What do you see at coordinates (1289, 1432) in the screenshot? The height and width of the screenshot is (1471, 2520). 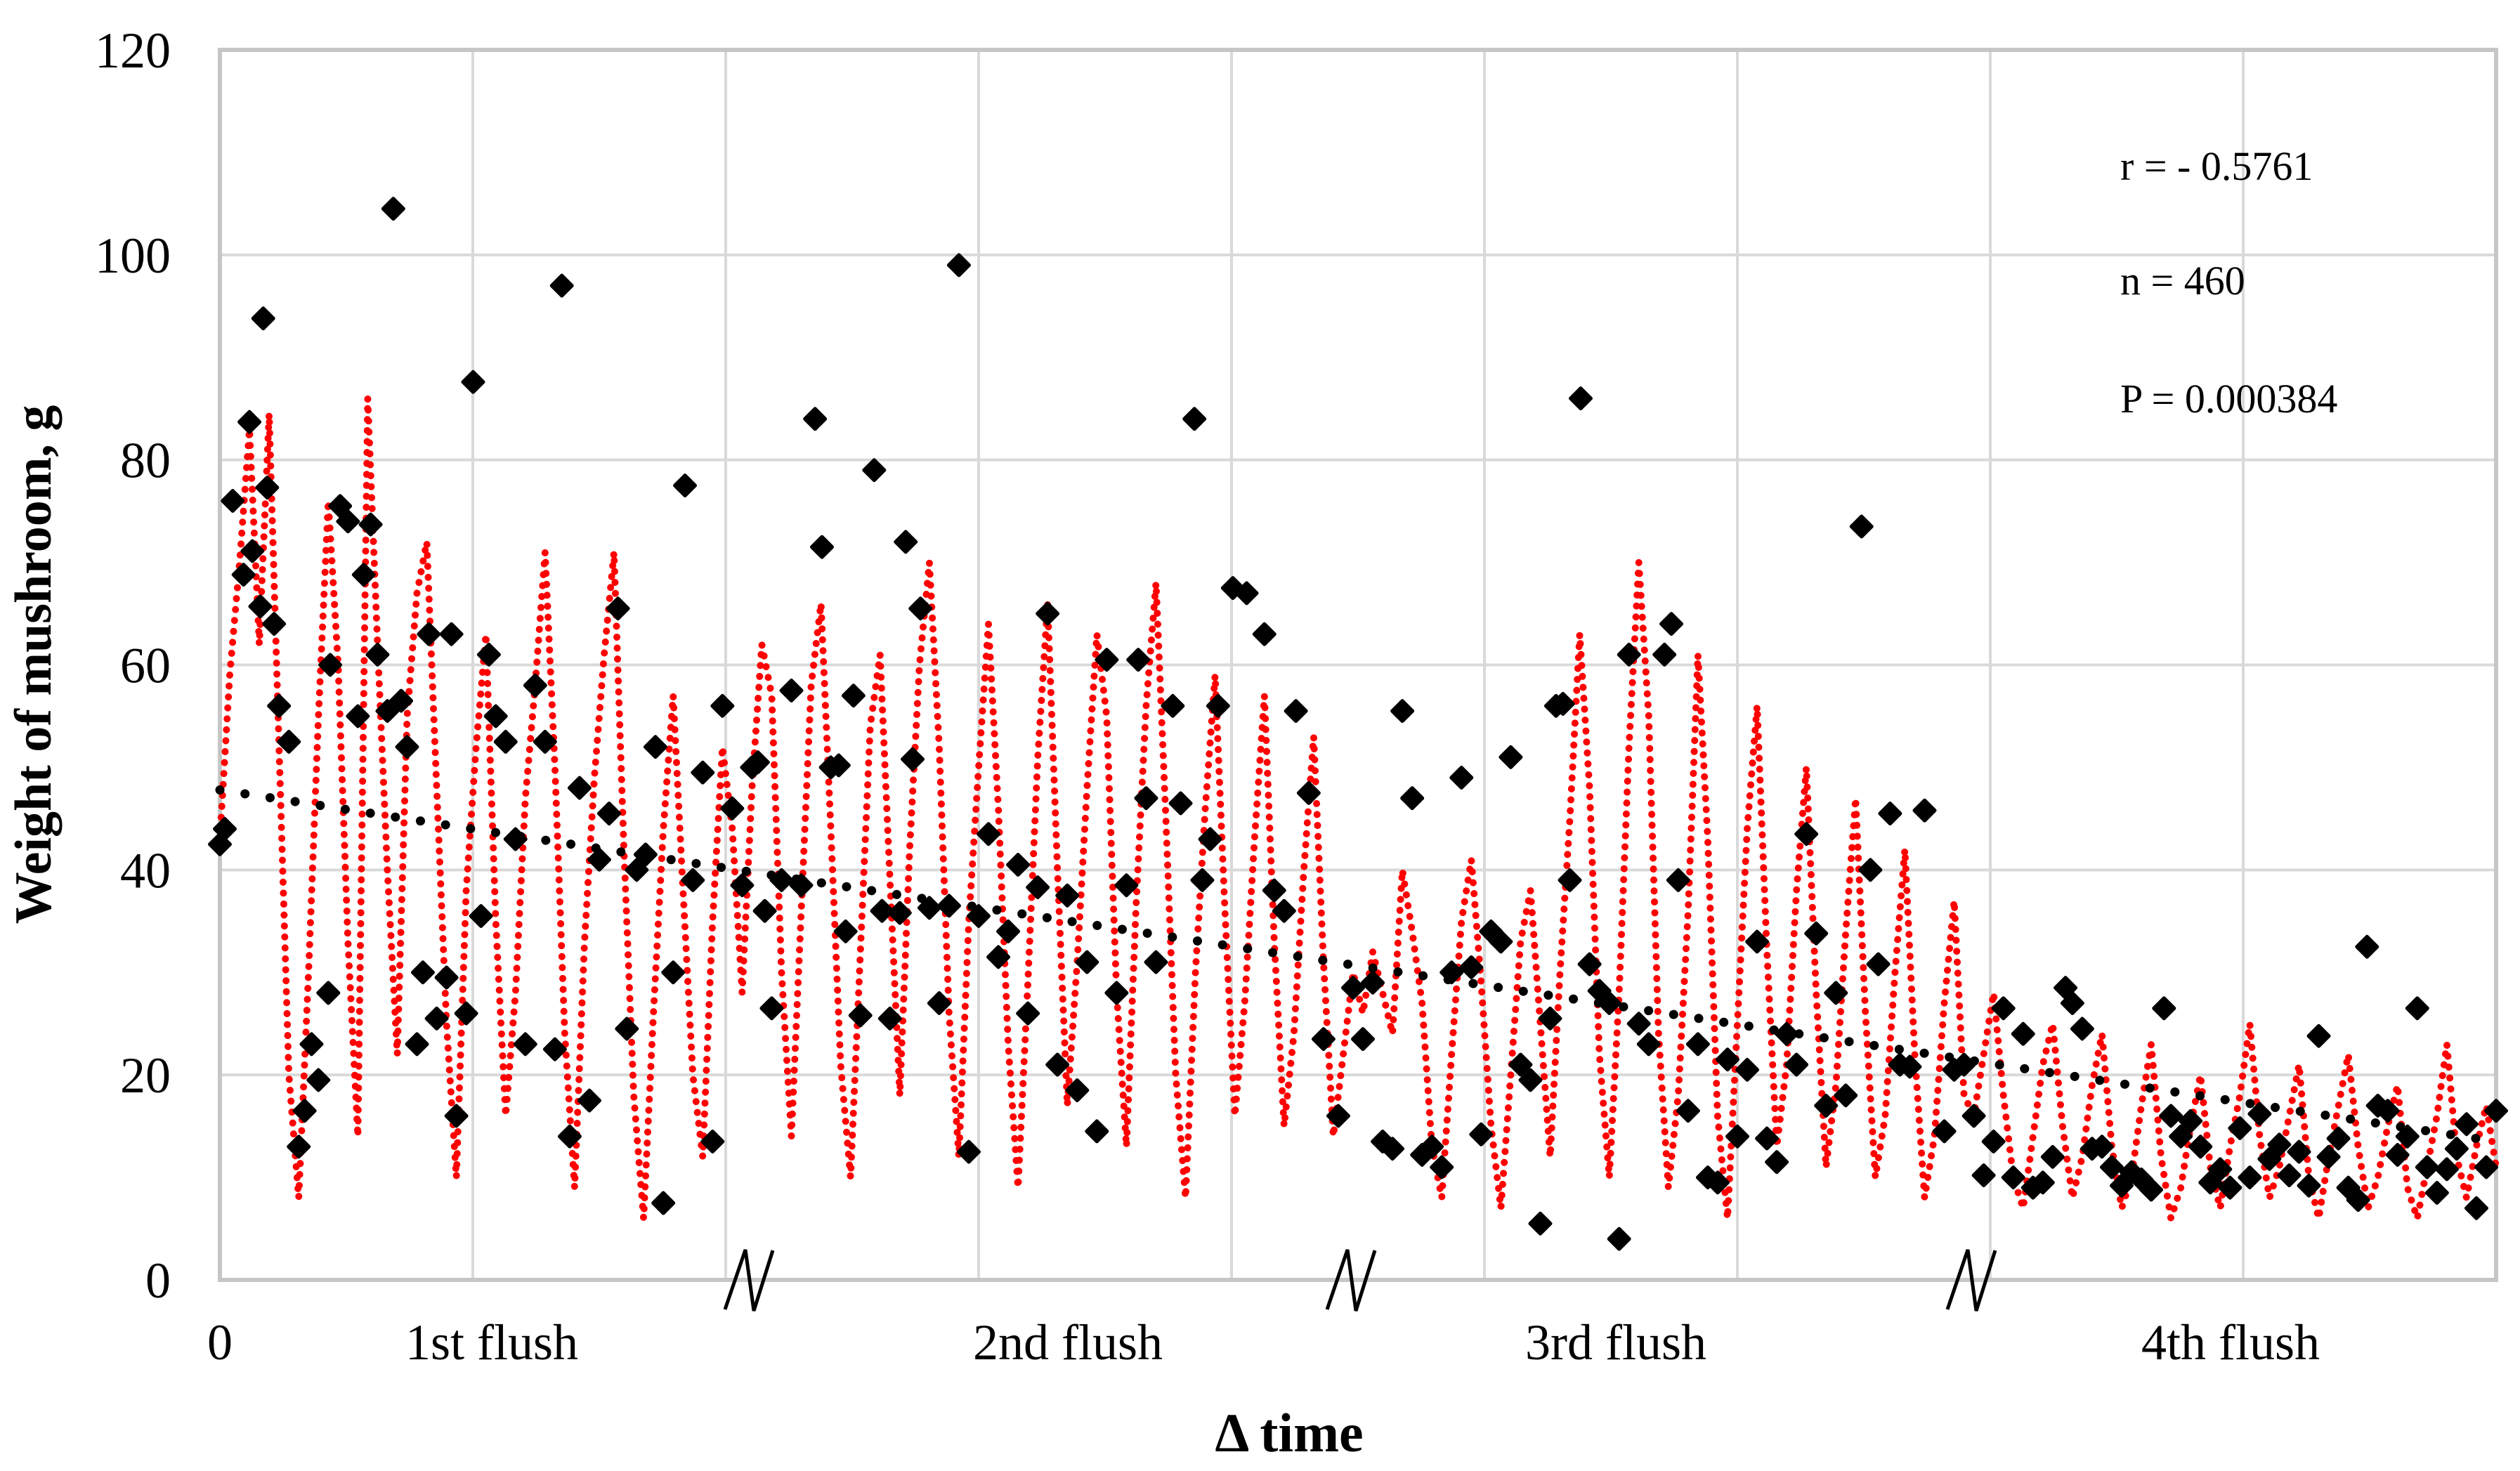 I see `x-axis-title: Δ time` at bounding box center [1289, 1432].